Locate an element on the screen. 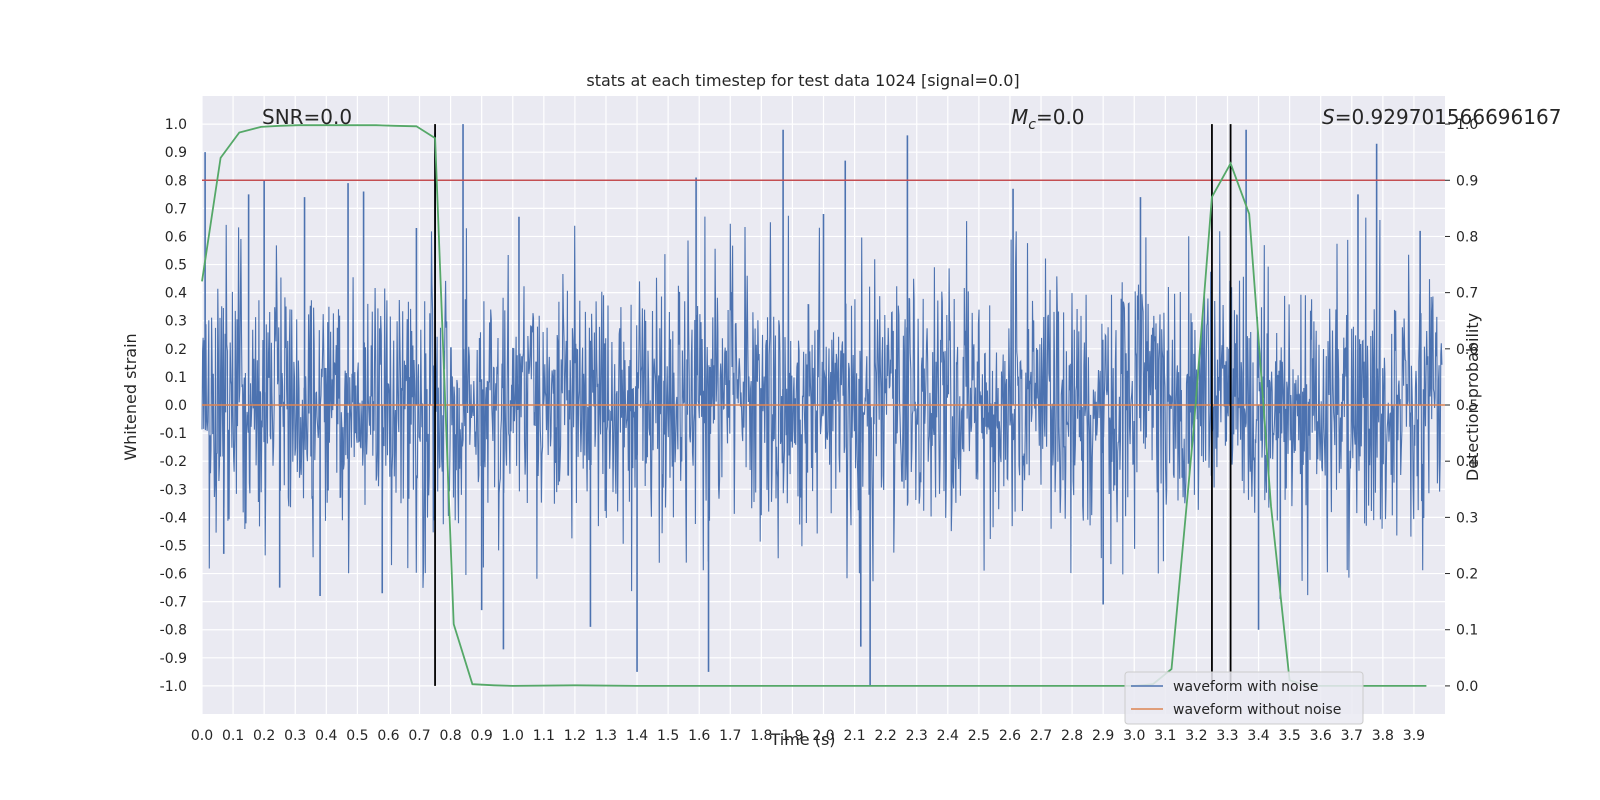 This screenshot has width=1600, height=800. x-tick-label: 0.5 is located at coordinates (357, 736).